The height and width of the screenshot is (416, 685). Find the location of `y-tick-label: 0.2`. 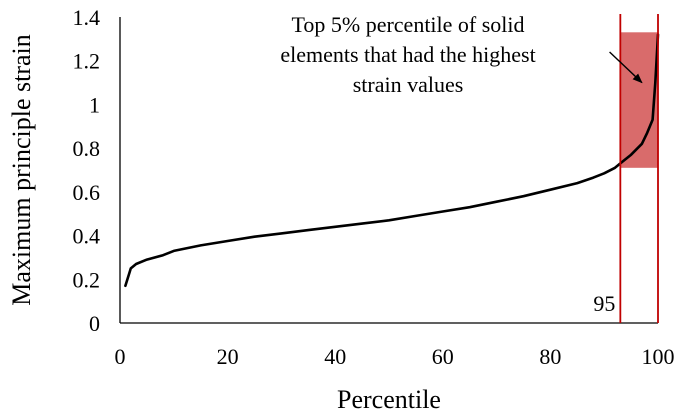

y-tick-label: 0.2 is located at coordinates (87, 279).